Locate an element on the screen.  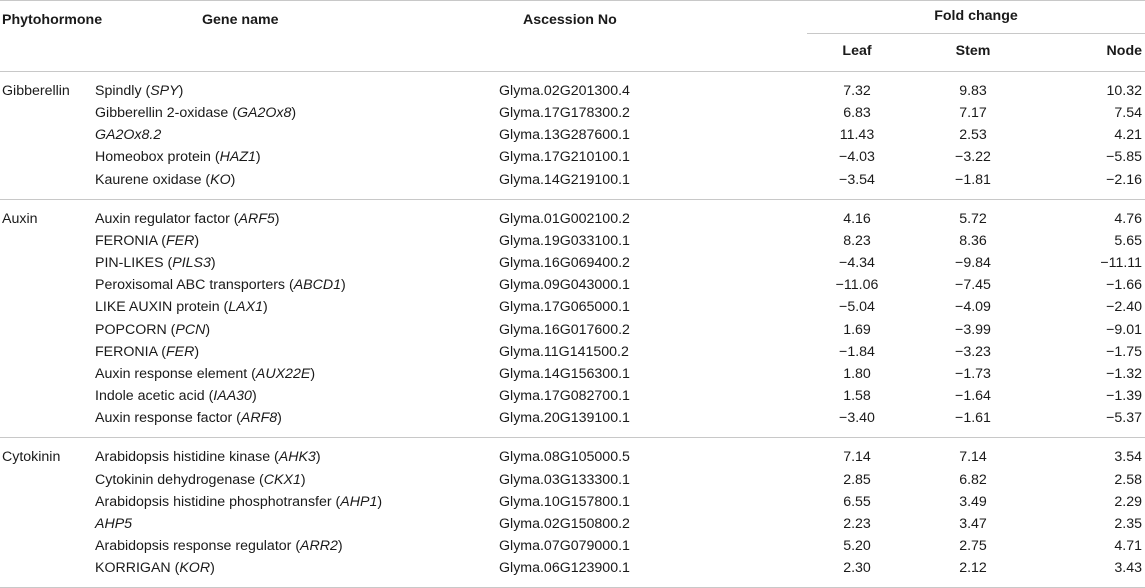
accession-cell: Glyma.09G043000.1 is located at coordinates (564, 285).